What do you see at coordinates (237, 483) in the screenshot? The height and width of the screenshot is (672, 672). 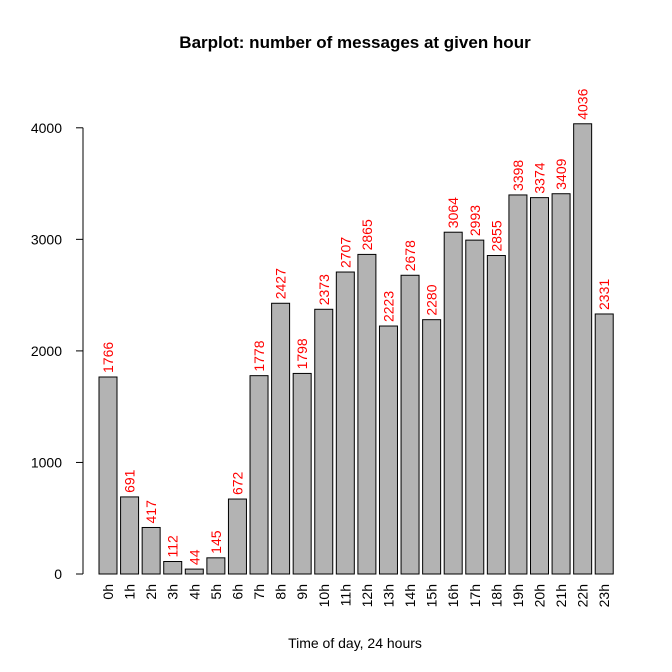 I see `data-label-6h: 672` at bounding box center [237, 483].